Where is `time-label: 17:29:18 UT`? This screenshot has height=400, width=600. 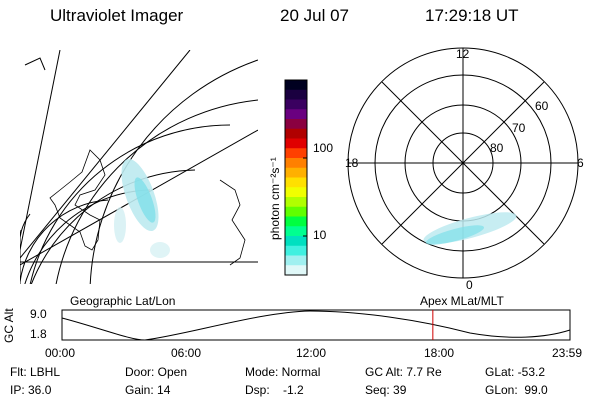 time-label: 17:29:18 UT is located at coordinates (472, 15).